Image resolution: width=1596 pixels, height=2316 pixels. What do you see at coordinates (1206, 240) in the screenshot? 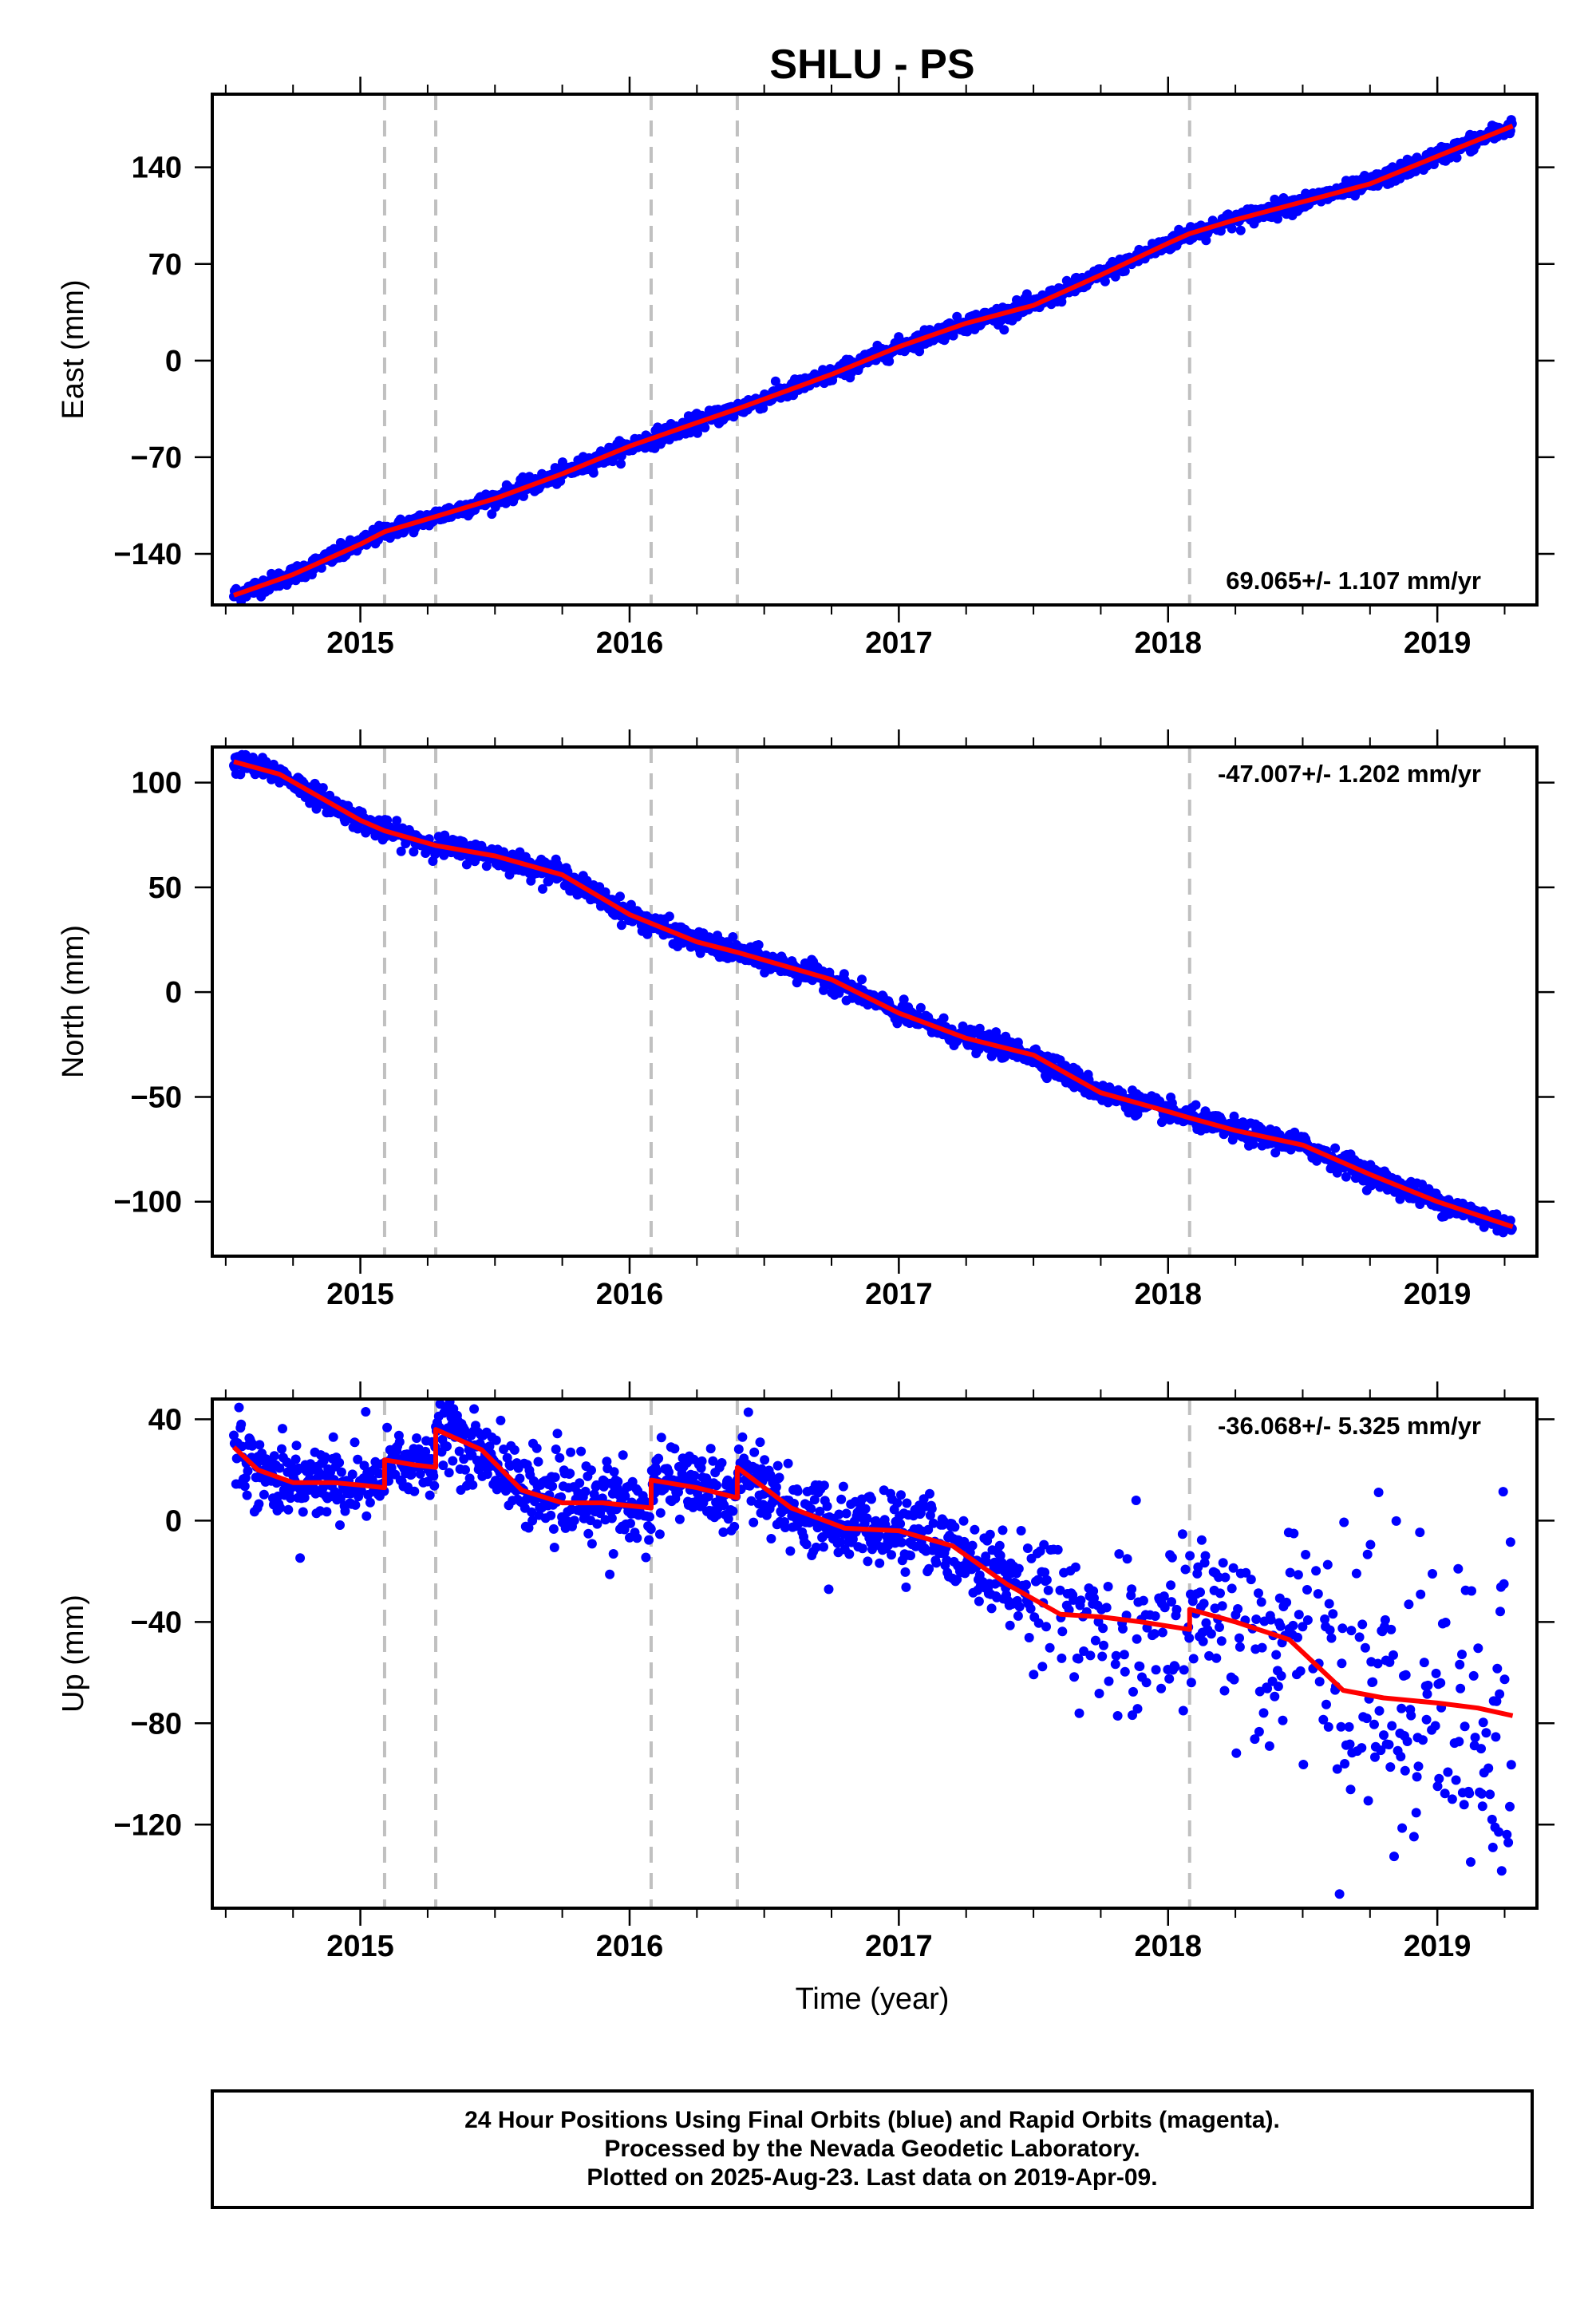
I see `east-data-point` at bounding box center [1206, 240].